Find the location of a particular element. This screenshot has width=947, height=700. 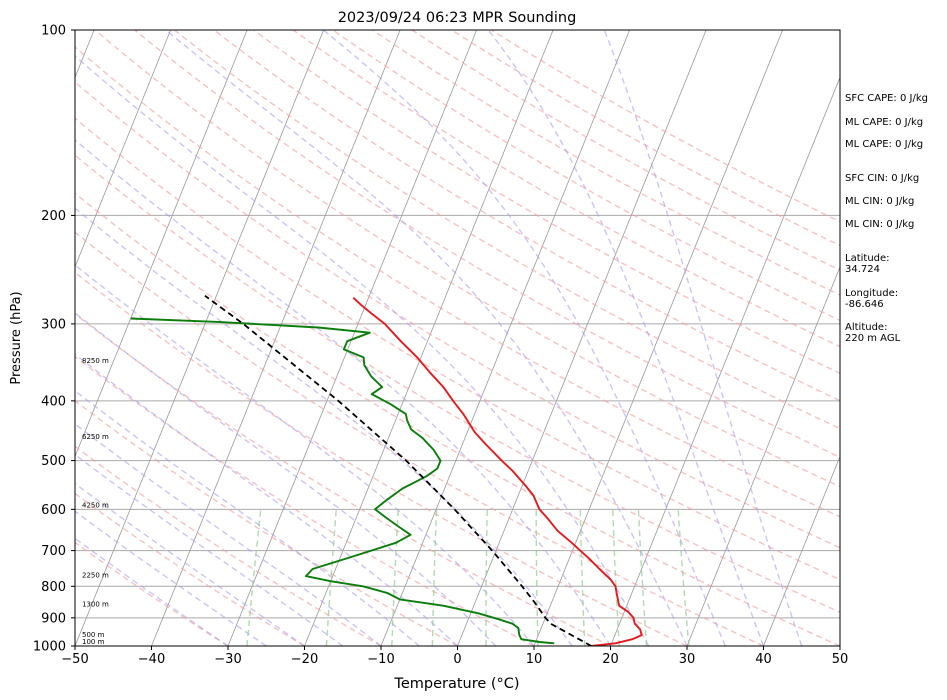

y-tick-label: 100 is located at coordinates (53, 31).